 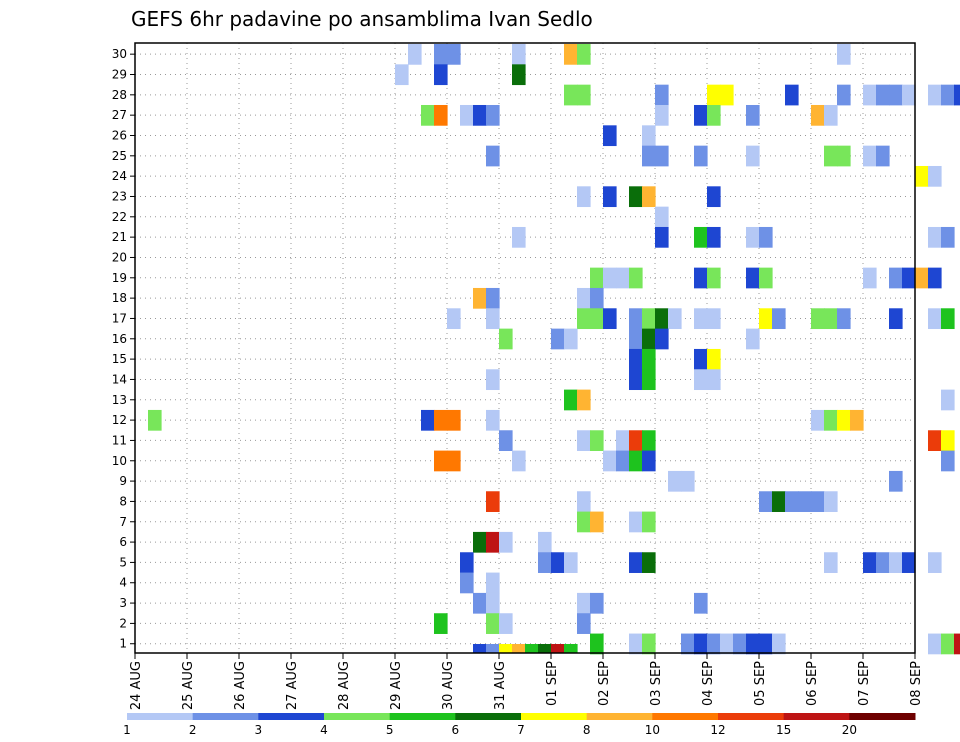 I want to click on y-tick-label: 12, so click(x=119, y=420).